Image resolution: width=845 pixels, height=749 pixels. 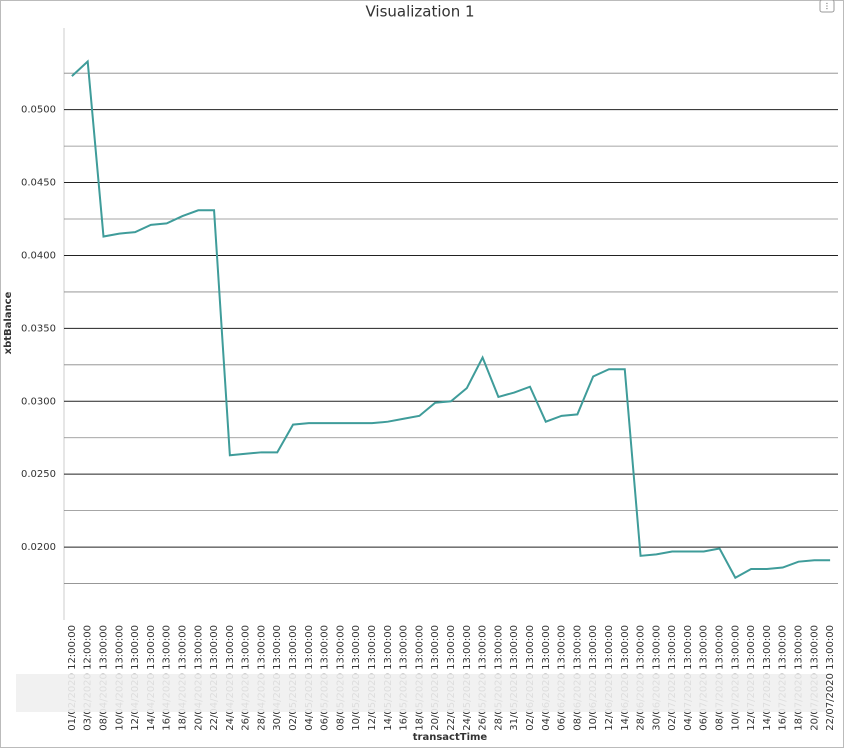 I want to click on chart-title: Visualization 1, so click(x=419, y=12).